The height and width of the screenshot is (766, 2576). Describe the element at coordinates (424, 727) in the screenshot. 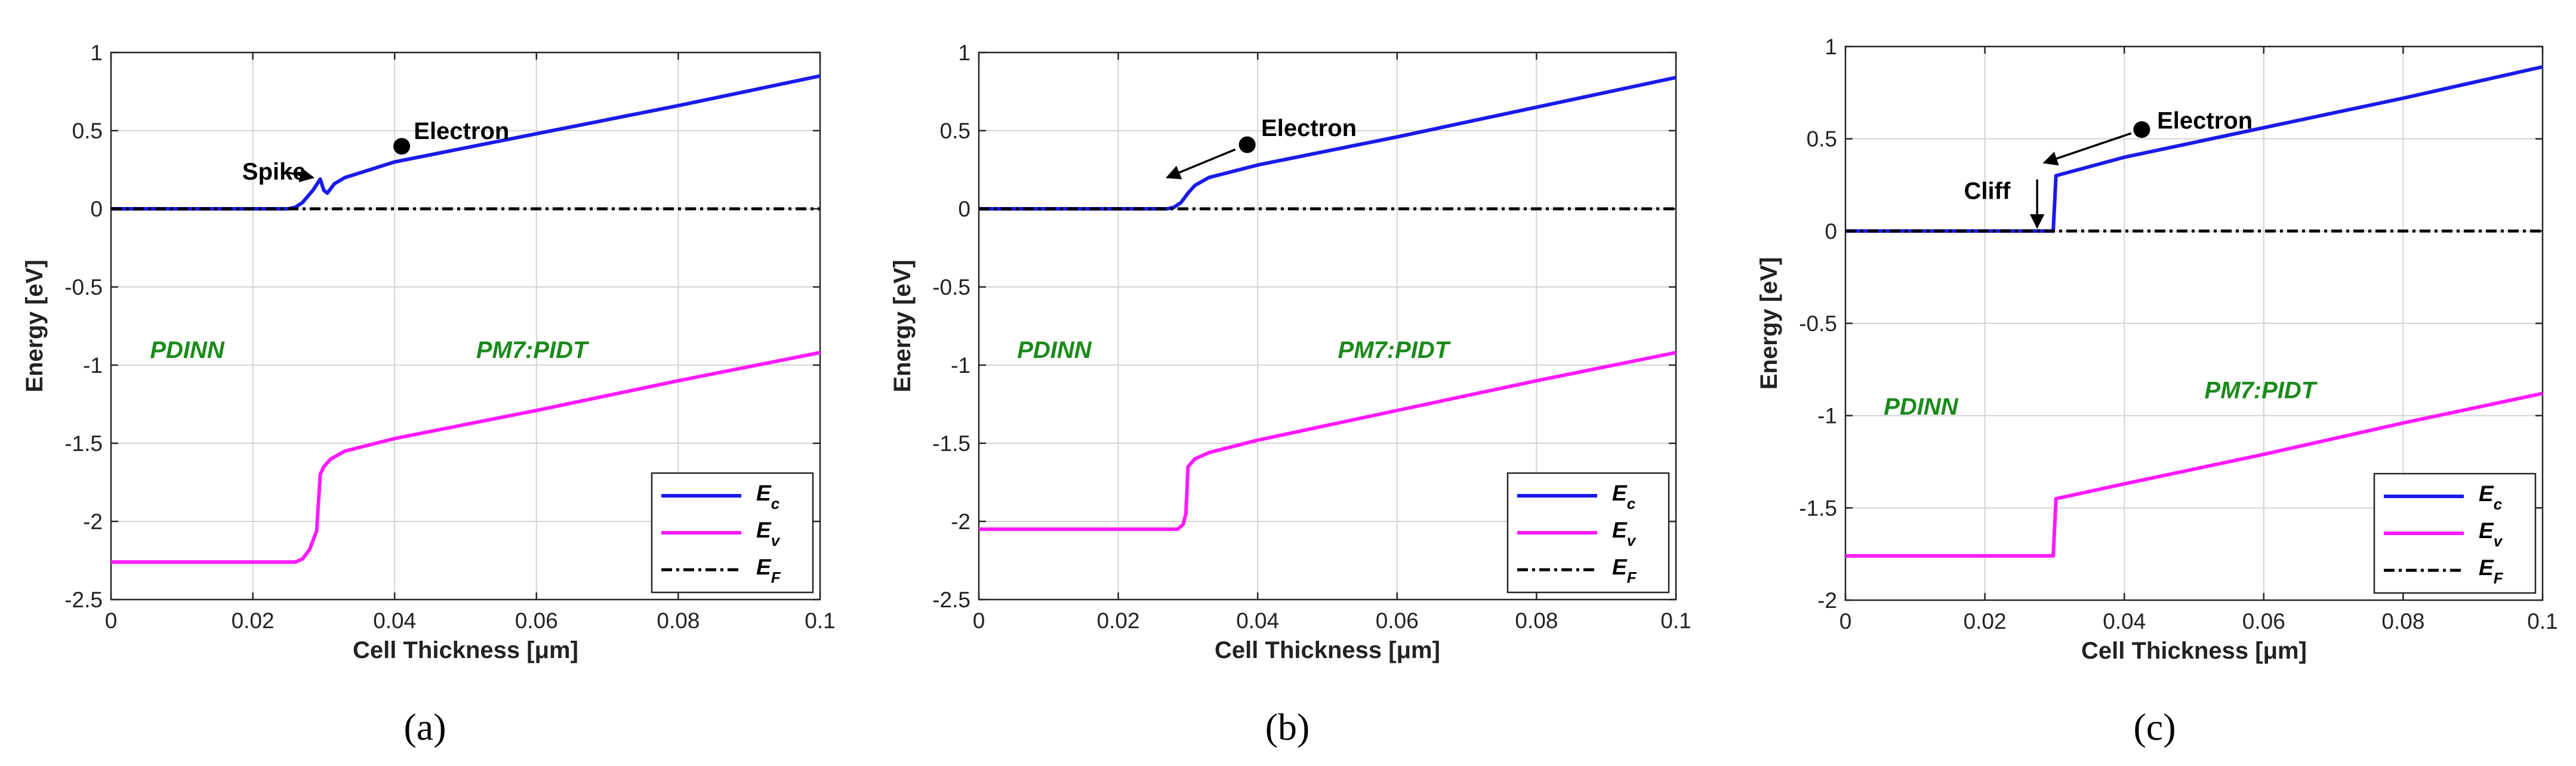

I see `panel-label-a: (a)` at that location.